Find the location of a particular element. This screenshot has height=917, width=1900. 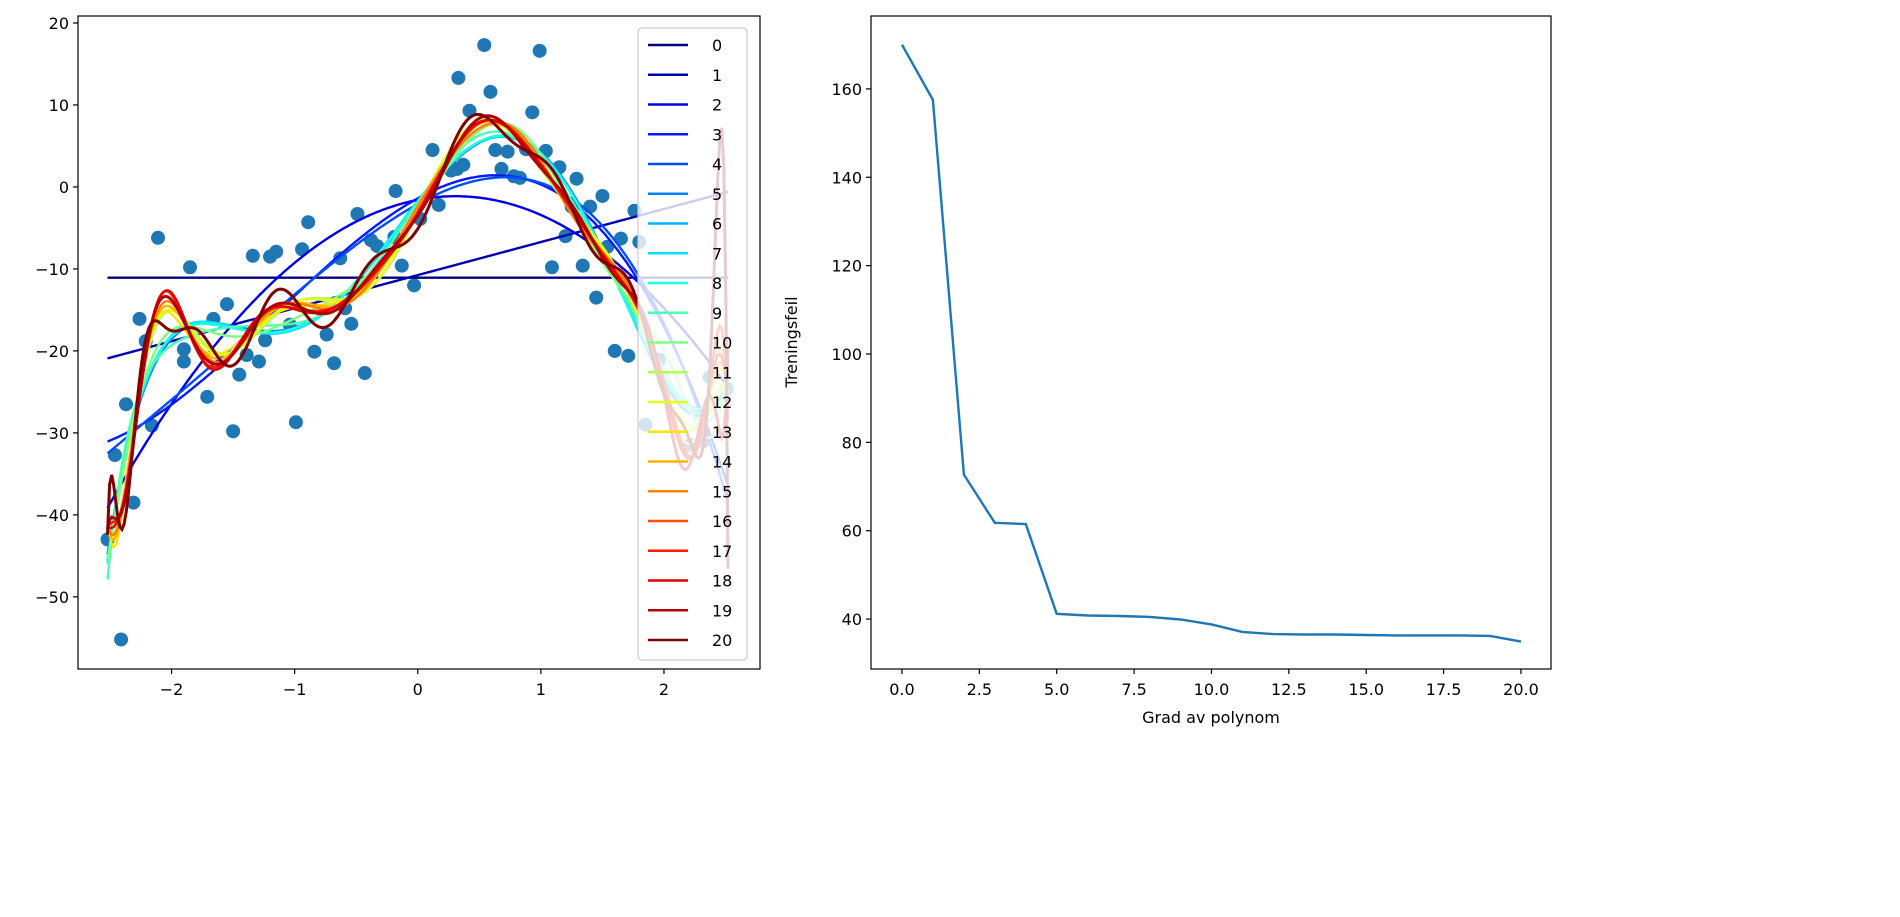

y-tick-label: −20 is located at coordinates (52, 351).